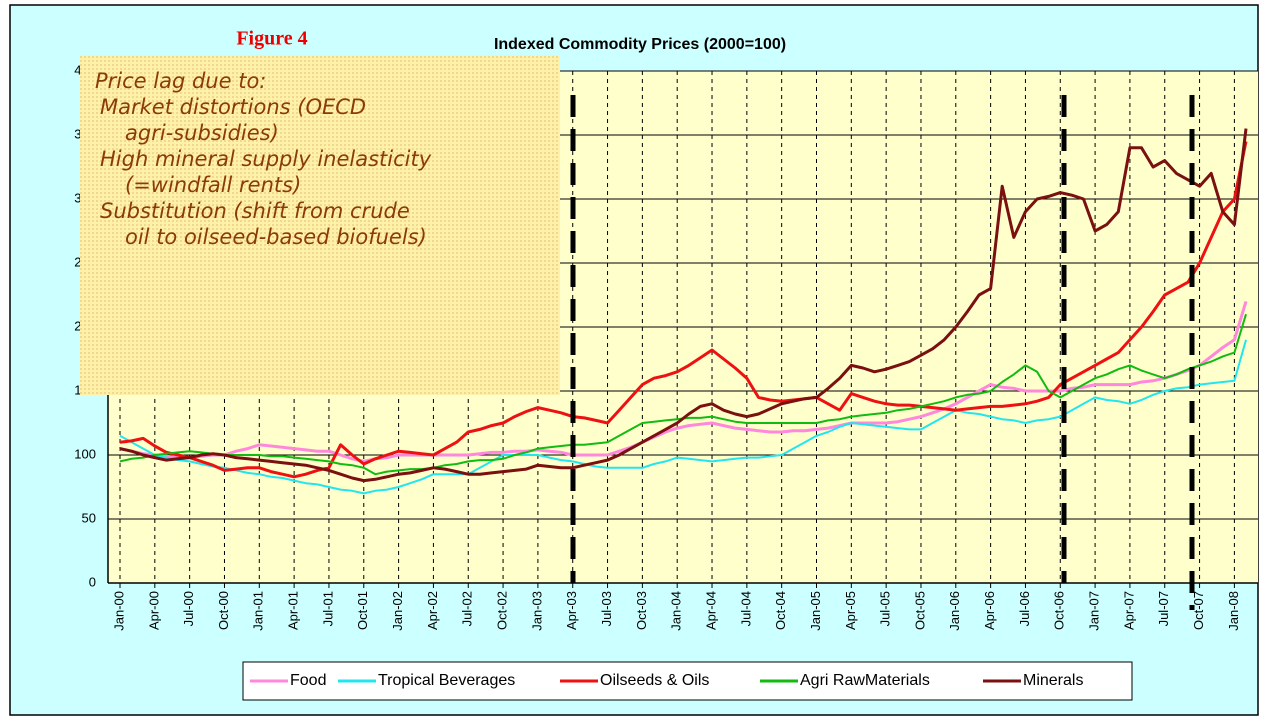 The image size is (1267, 721). I want to click on x-tick-label: Apr-05, so click(850, 610).